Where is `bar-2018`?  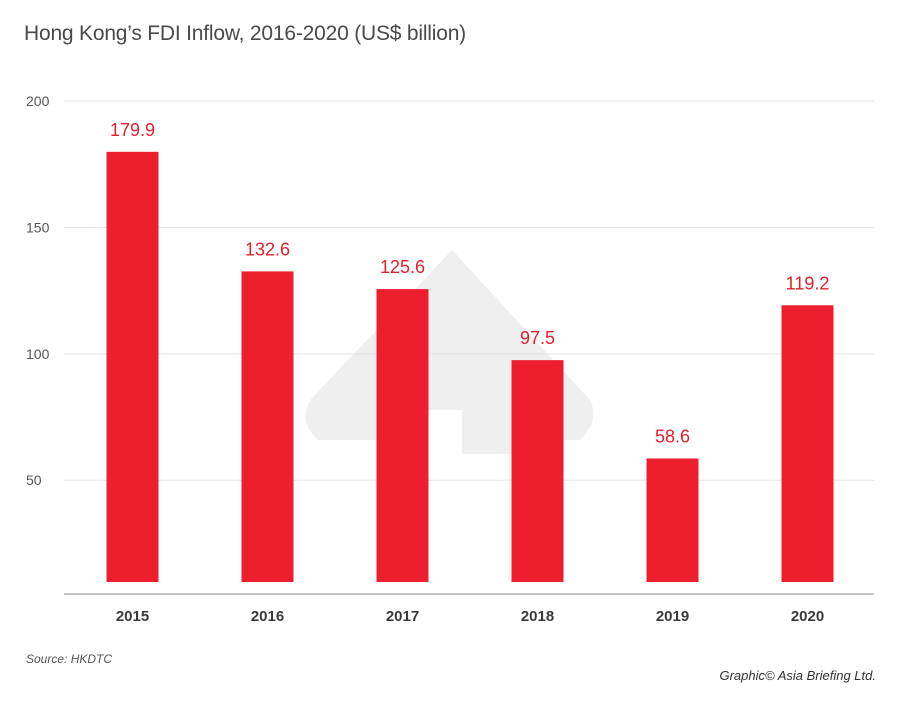
bar-2018 is located at coordinates (537, 471).